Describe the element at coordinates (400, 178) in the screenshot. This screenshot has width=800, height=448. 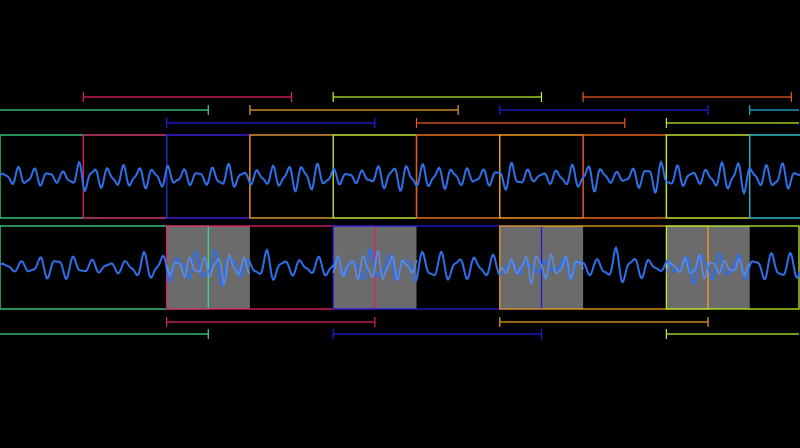
I see `top-waveform` at that location.